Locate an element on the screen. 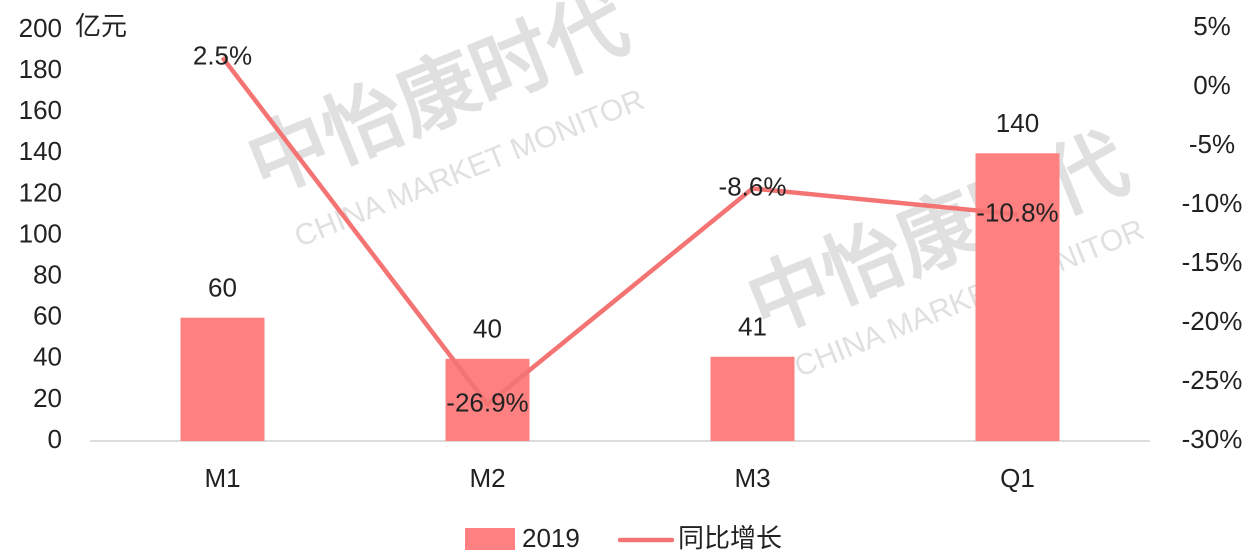  bar-value-label: 41 is located at coordinates (752, 327).